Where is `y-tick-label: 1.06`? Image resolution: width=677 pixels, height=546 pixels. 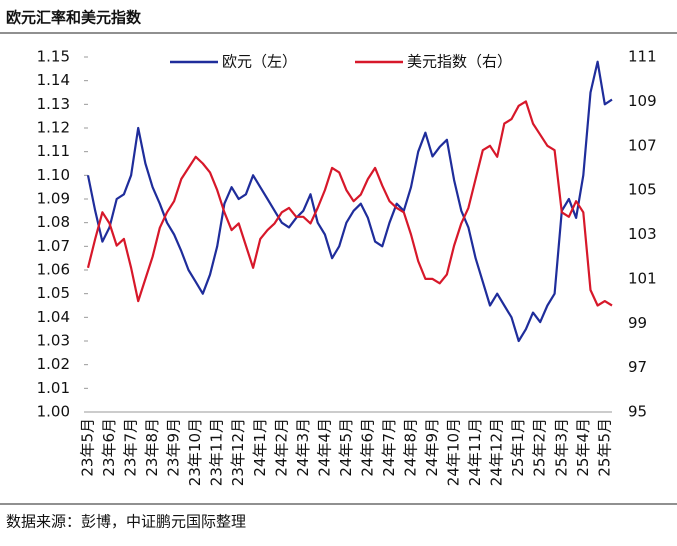
y-tick-label: 1.06 is located at coordinates (53, 270).